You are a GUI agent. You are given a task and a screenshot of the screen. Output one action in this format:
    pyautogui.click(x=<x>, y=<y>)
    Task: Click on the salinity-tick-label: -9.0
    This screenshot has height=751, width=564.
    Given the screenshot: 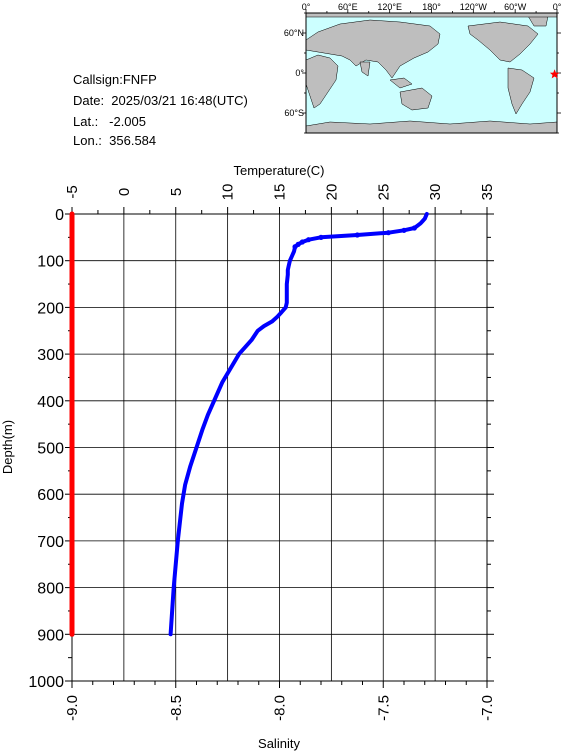 What is the action you would take?
    pyautogui.click(x=72, y=708)
    